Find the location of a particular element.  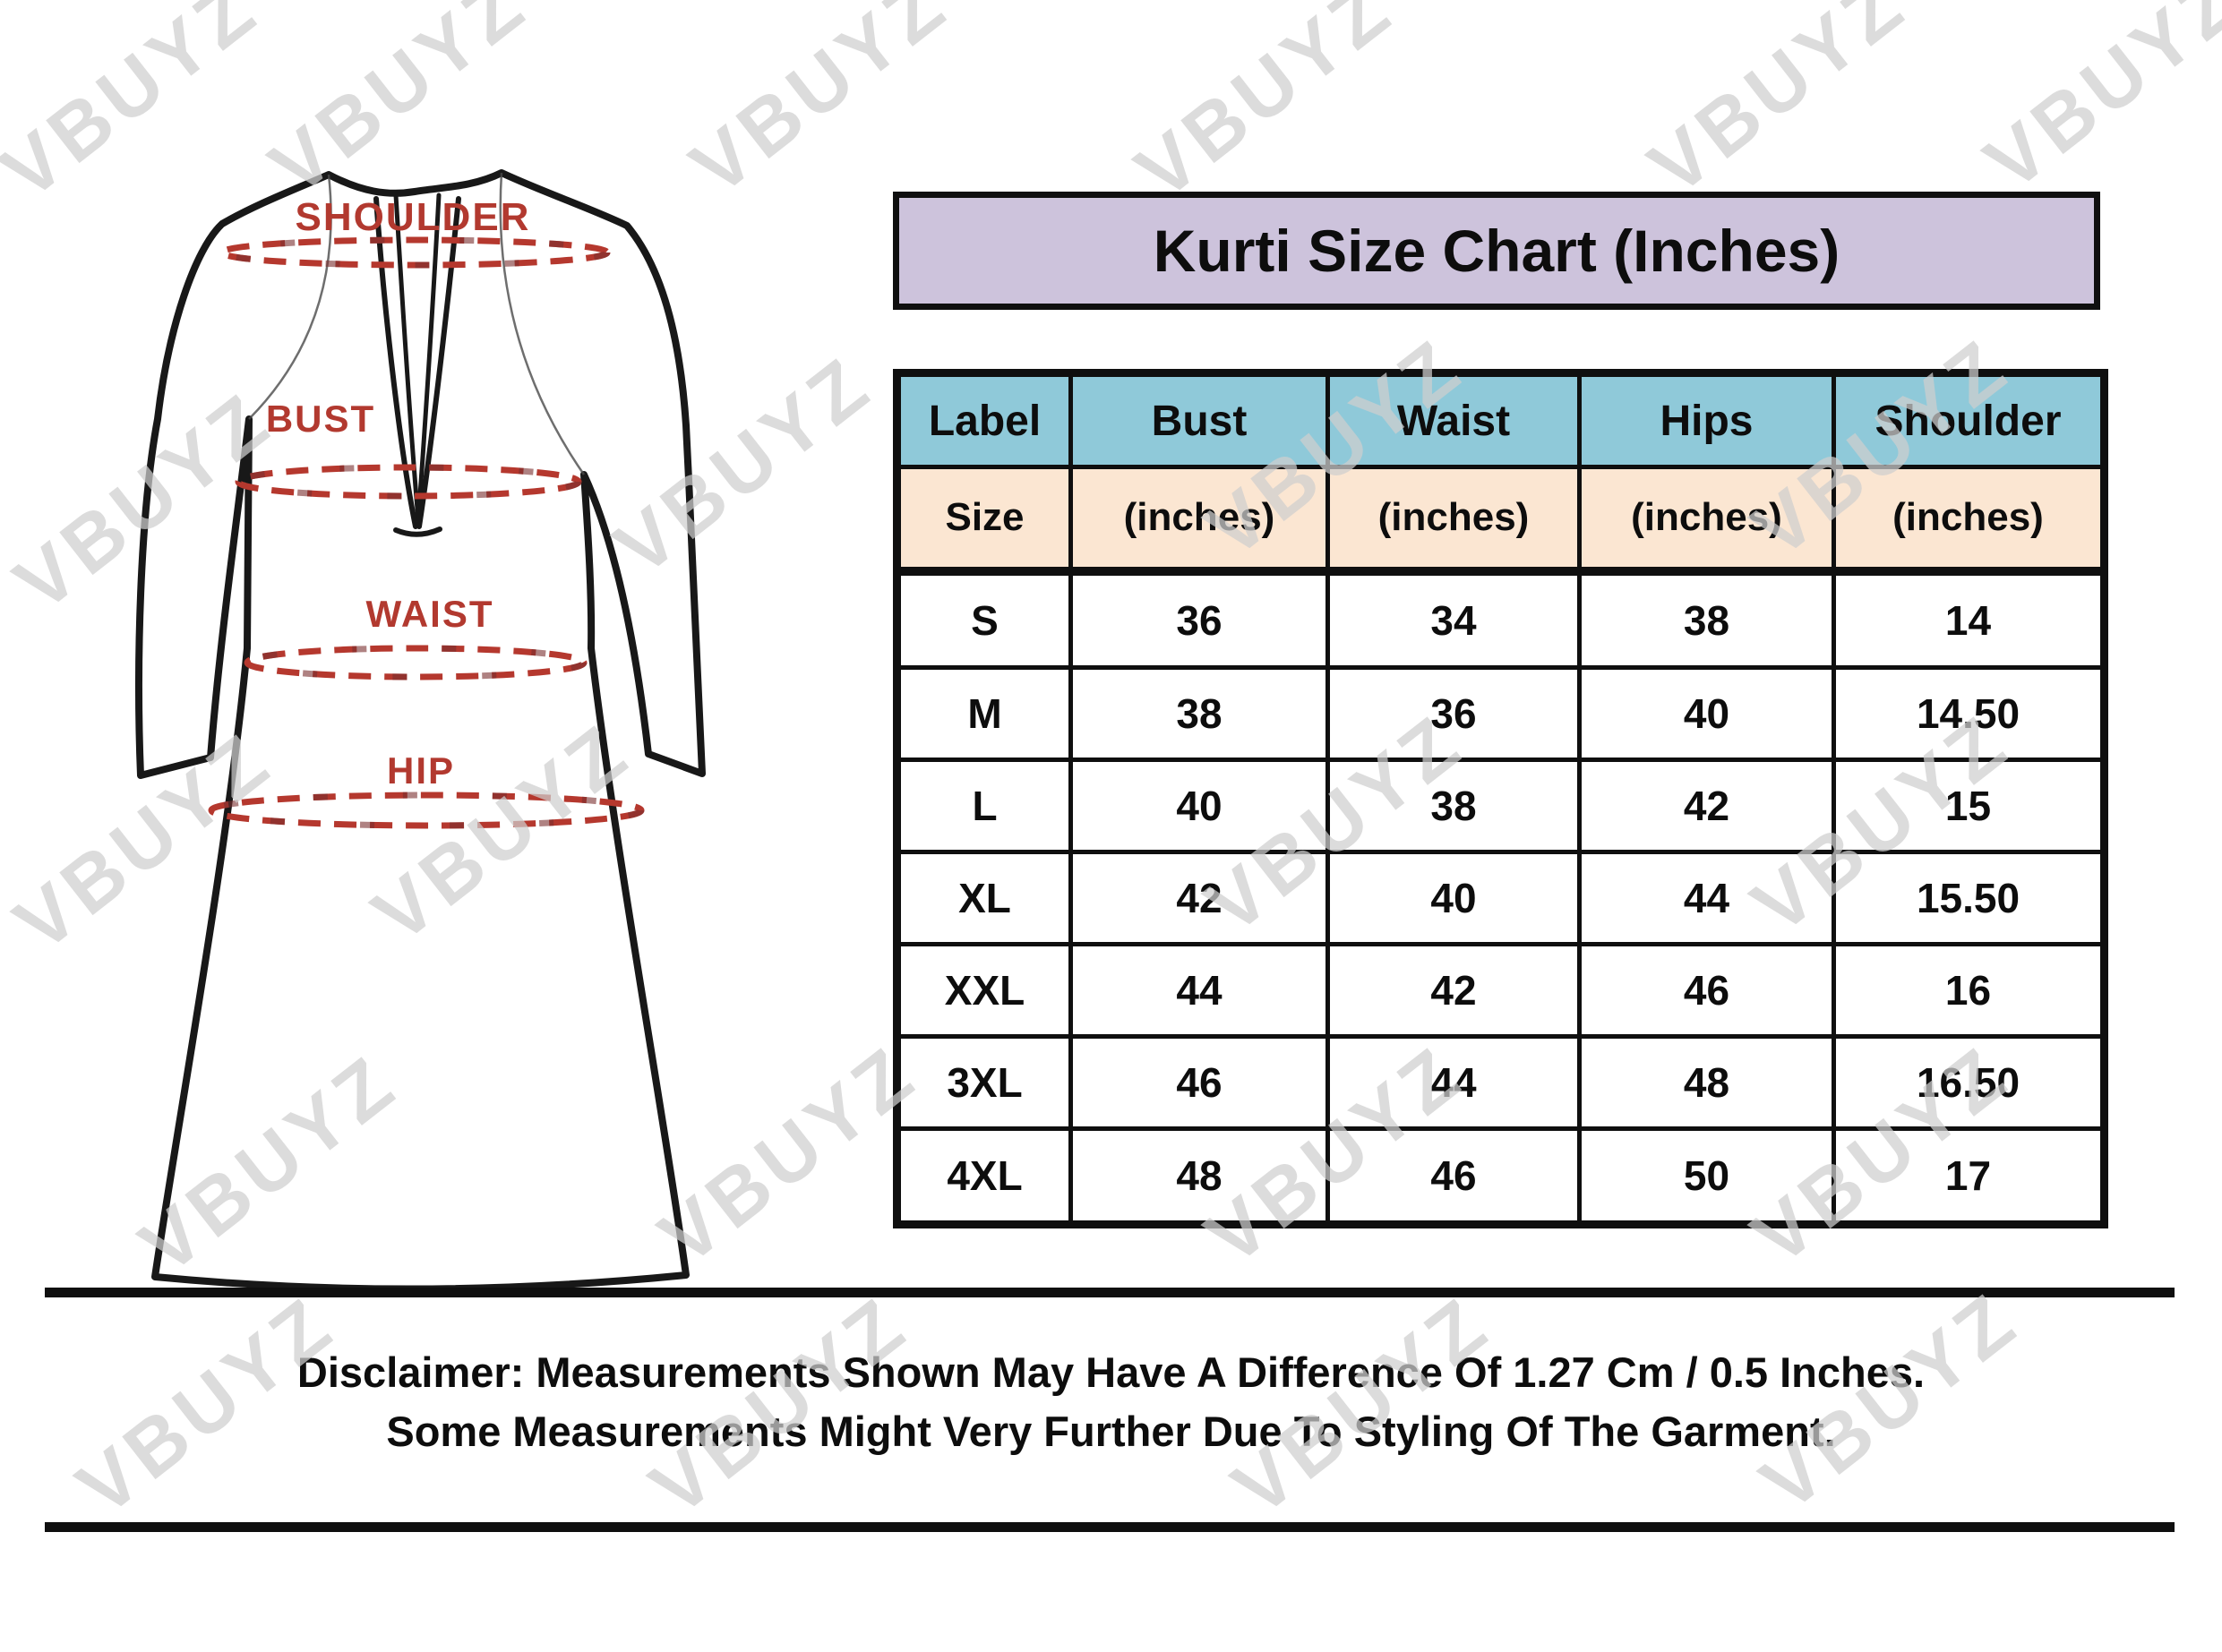

shoulder-cell: 16.50 is located at coordinates (1969, 1083).